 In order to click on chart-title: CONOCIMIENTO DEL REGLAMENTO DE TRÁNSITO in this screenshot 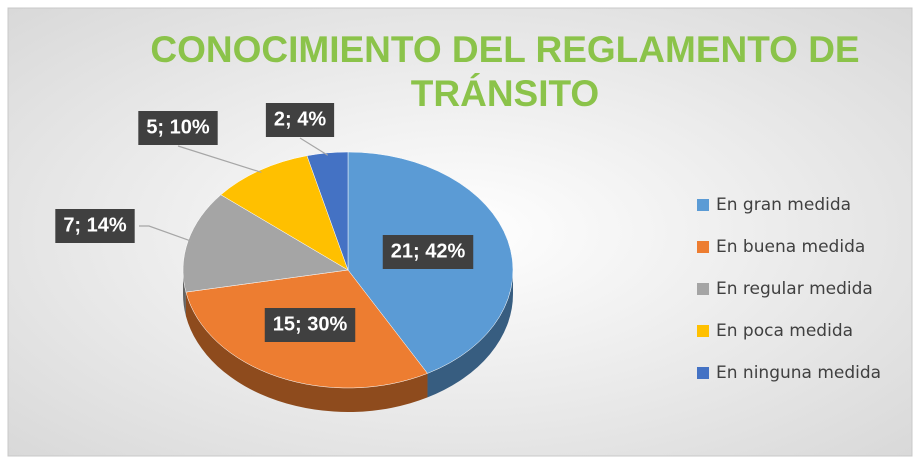, I will do `click(504, 71)`.